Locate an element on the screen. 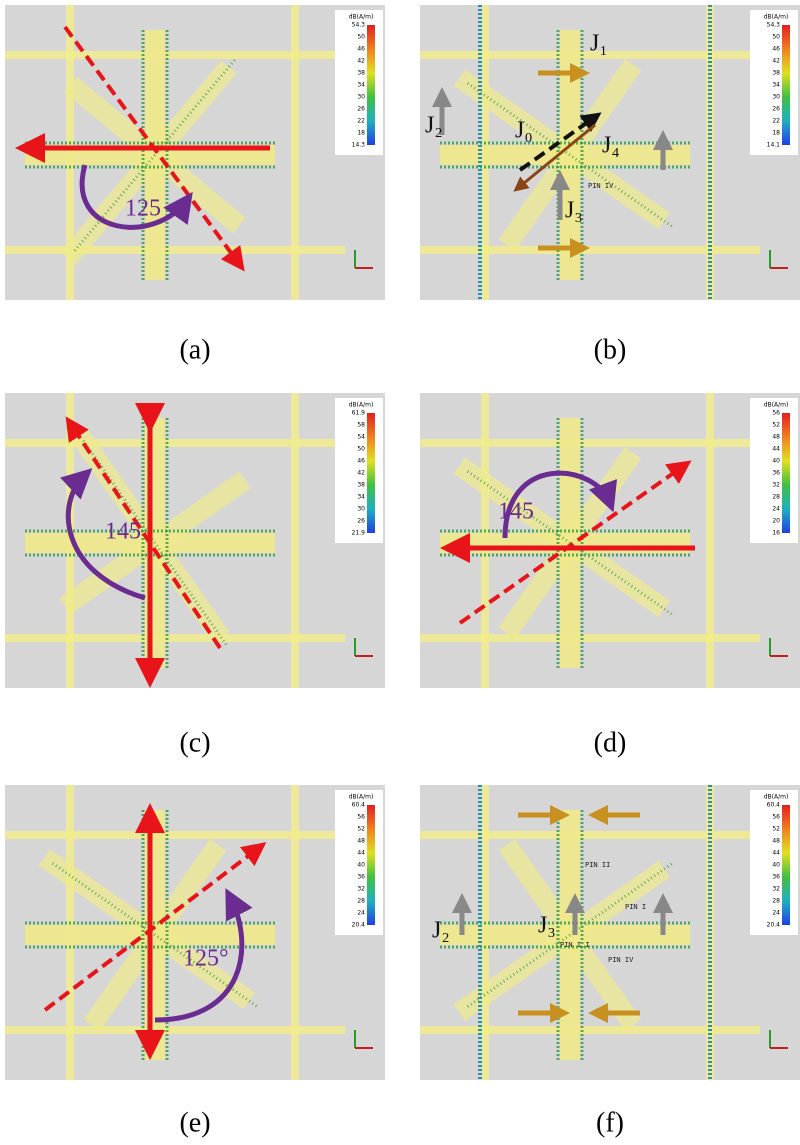 The height and width of the screenshot is (1145, 800). annotation: J₁ is located at coordinates (599, 44).